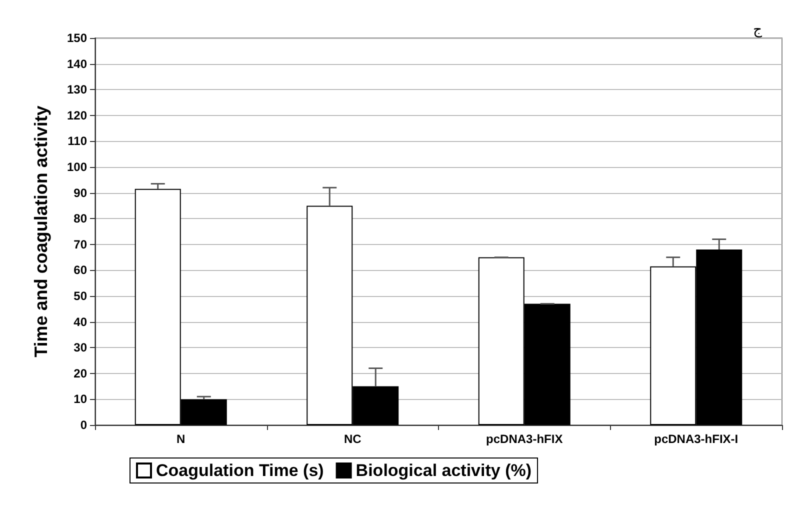 This screenshot has width=787, height=525. What do you see at coordinates (81, 296) in the screenshot?
I see `y-tick-label: 50` at bounding box center [81, 296].